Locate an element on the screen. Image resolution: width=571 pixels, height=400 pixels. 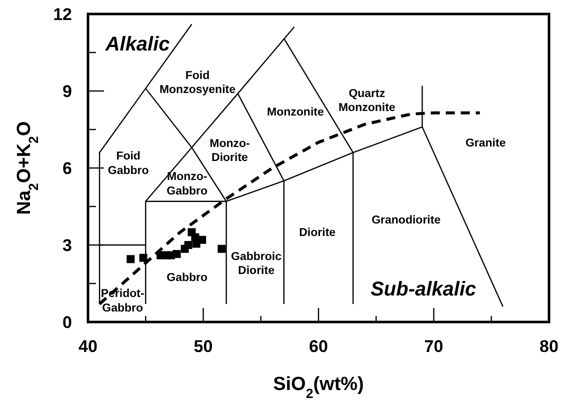
annotation: Gabbro is located at coordinates (187, 278).